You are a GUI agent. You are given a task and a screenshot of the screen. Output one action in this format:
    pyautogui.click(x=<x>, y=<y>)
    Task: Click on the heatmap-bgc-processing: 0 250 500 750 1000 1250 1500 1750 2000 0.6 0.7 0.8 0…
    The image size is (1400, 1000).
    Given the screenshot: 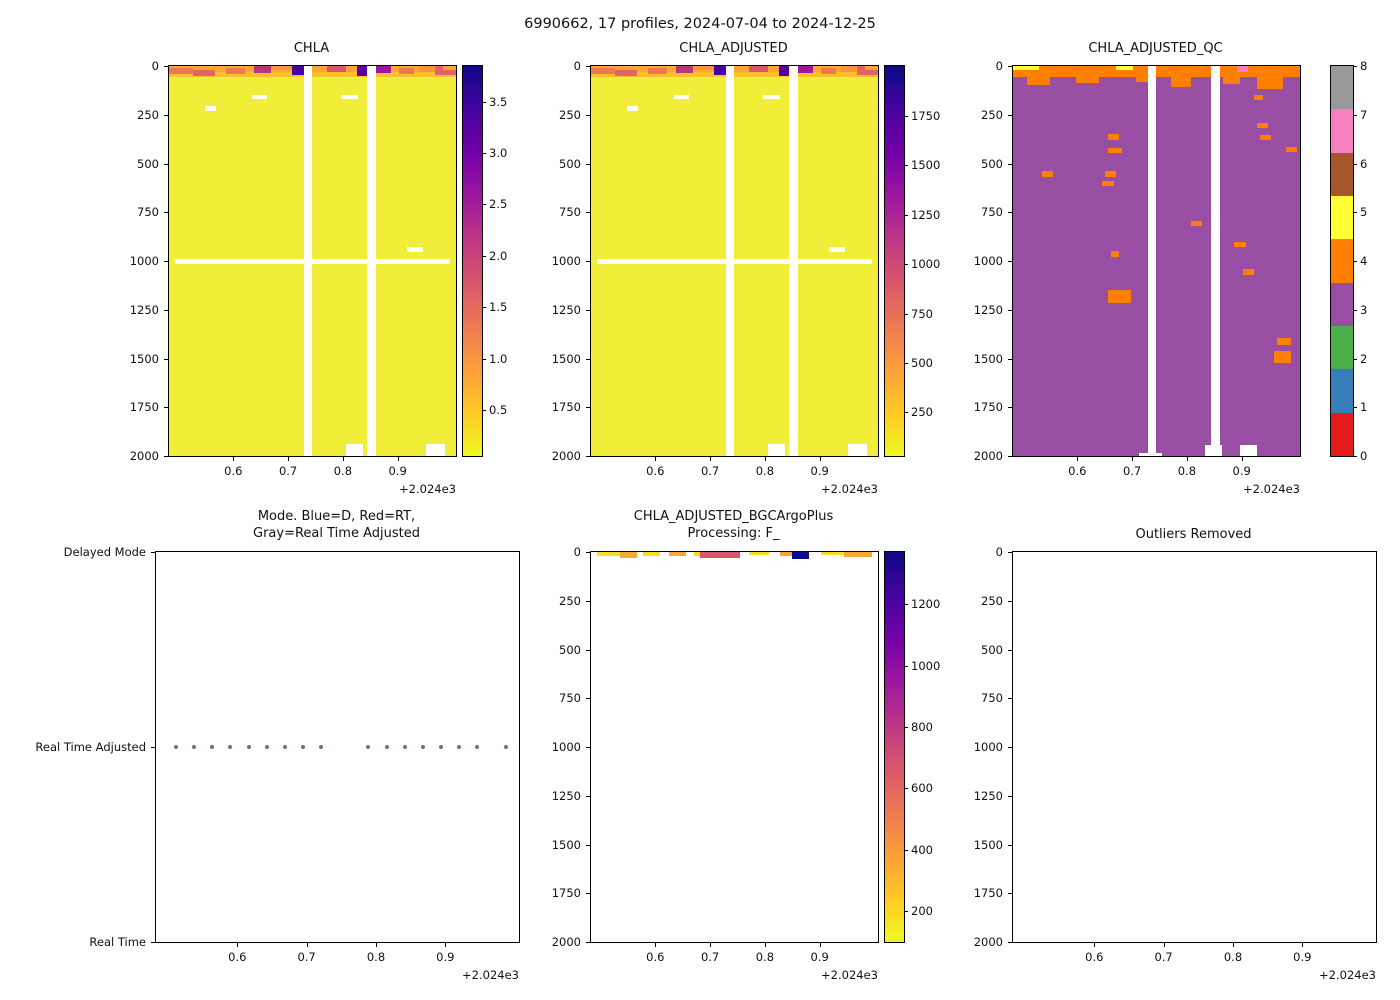 What is the action you would take?
    pyautogui.click(x=715, y=763)
    